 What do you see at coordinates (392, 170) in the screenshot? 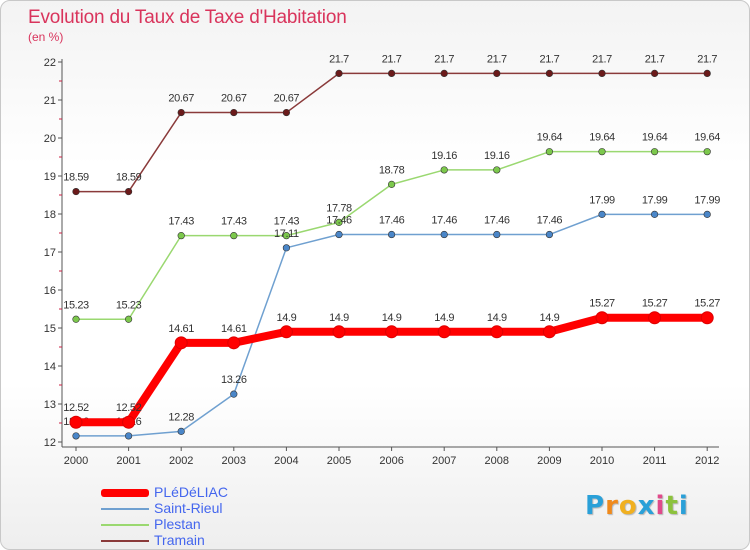
I see `data-label: 18.78` at bounding box center [392, 170].